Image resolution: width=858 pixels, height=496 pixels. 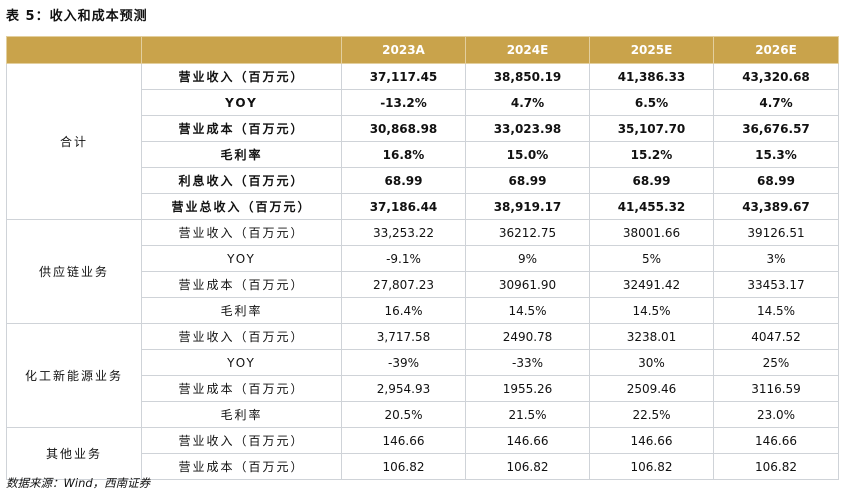 I want to click on value-cell: 39126.51, so click(x=776, y=232).